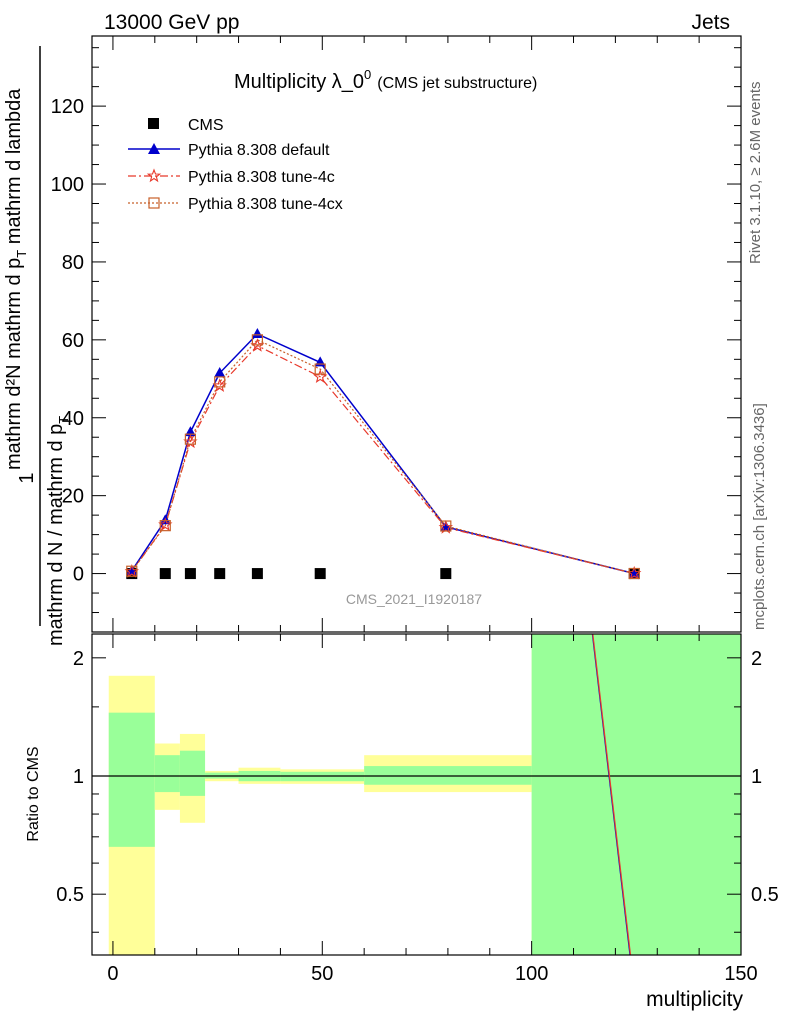  What do you see at coordinates (33, 793) in the screenshot?
I see `ratio-y-label: Ratio to CMS` at bounding box center [33, 793].